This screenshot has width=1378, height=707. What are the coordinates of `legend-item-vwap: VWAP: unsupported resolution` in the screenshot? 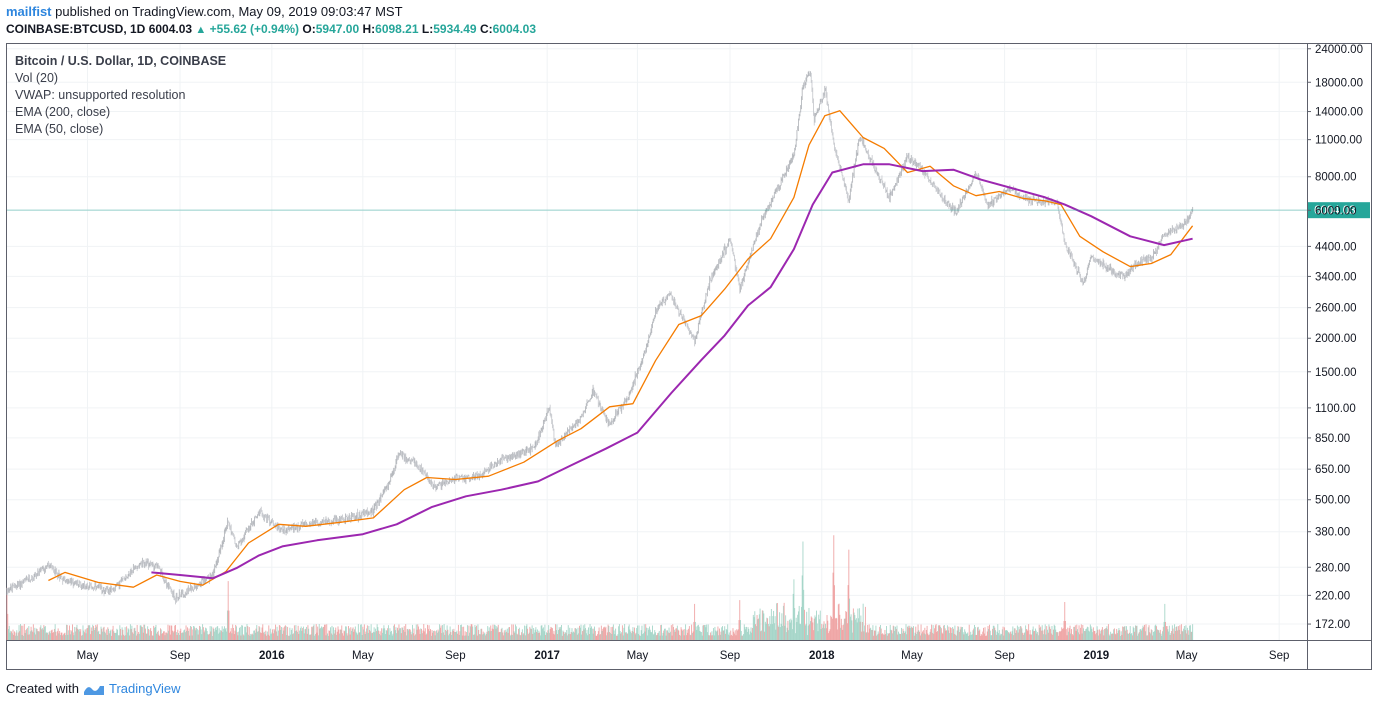 It's located at (100, 95).